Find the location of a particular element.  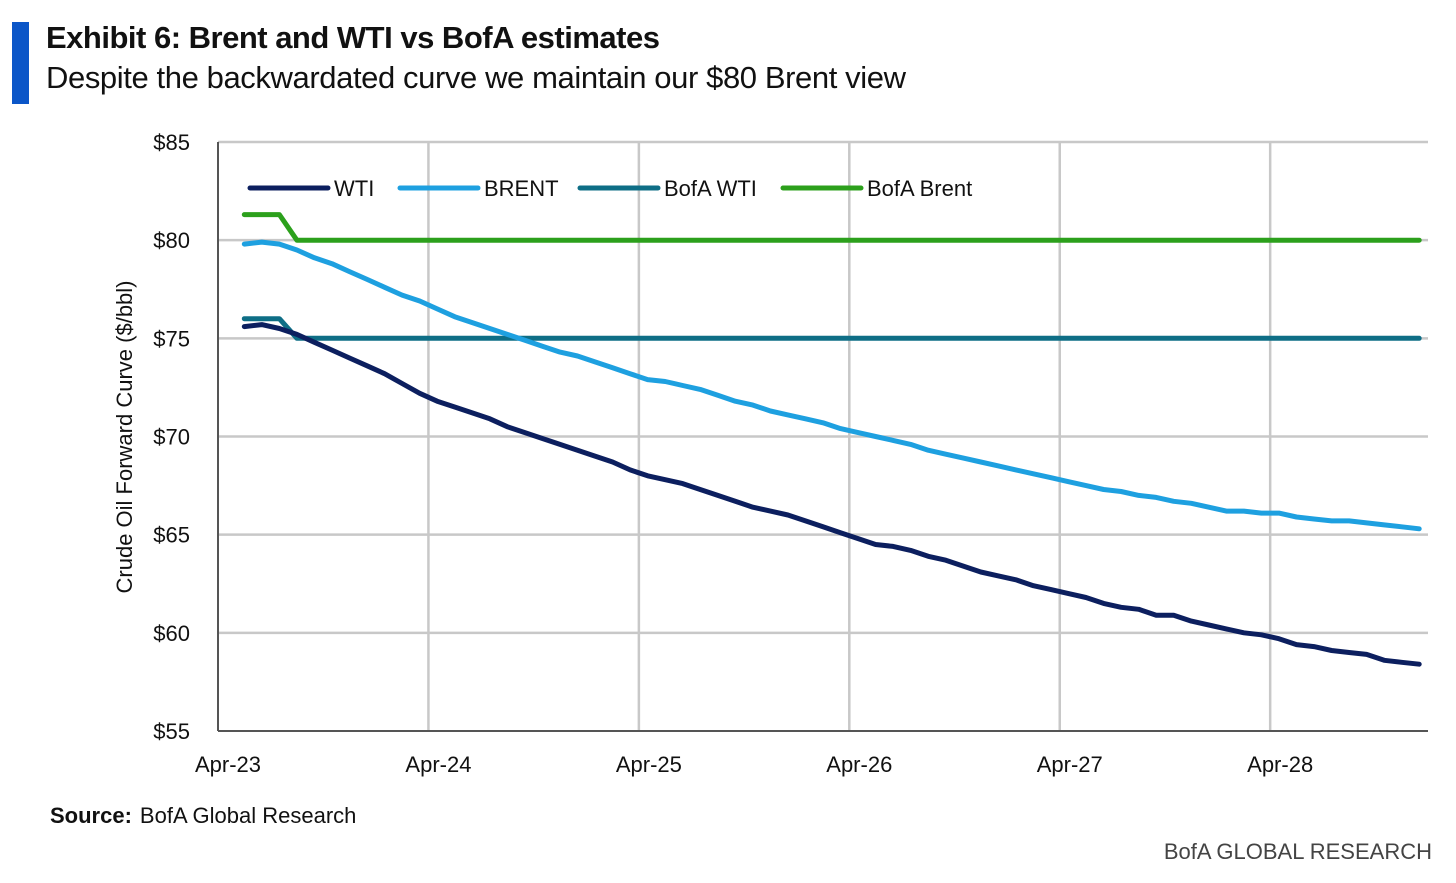

legend-label: WTI is located at coordinates (354, 188).